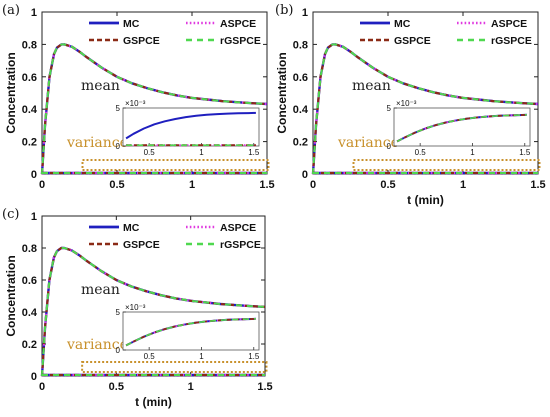 The height and width of the screenshot is (417, 550). What do you see at coordinates (10, 214) in the screenshot?
I see `panel-label: (c)` at bounding box center [10, 214].